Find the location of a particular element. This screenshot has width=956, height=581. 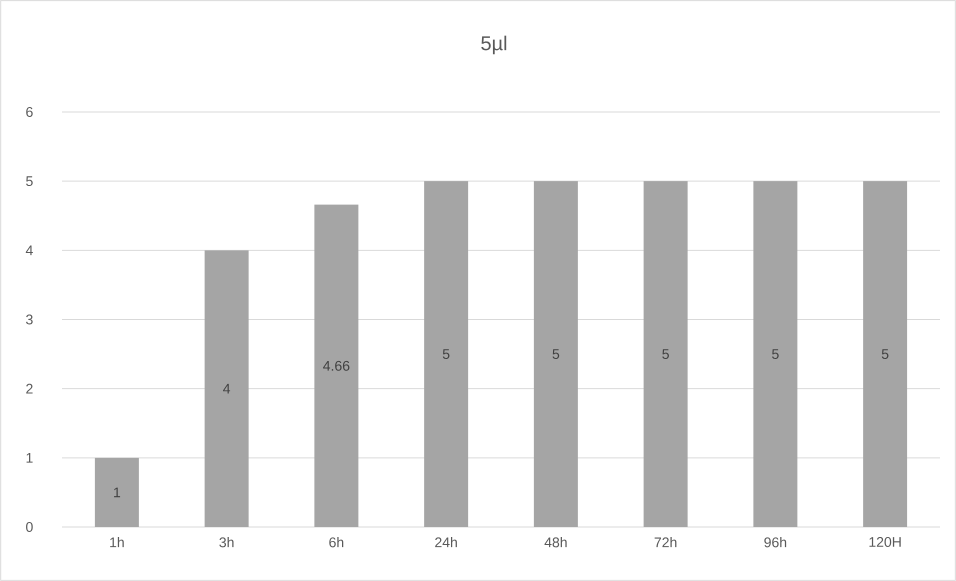

y-tick-label: 6 is located at coordinates (29, 112).